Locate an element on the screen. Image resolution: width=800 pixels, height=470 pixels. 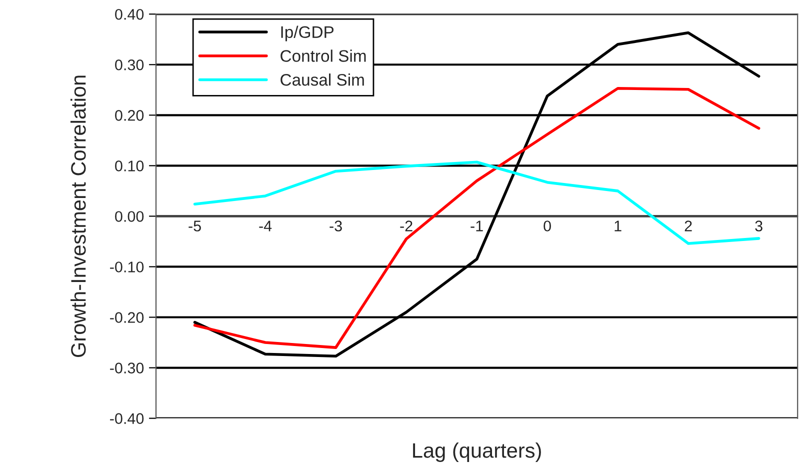
x-tick-label: -5 is located at coordinates (194, 226).